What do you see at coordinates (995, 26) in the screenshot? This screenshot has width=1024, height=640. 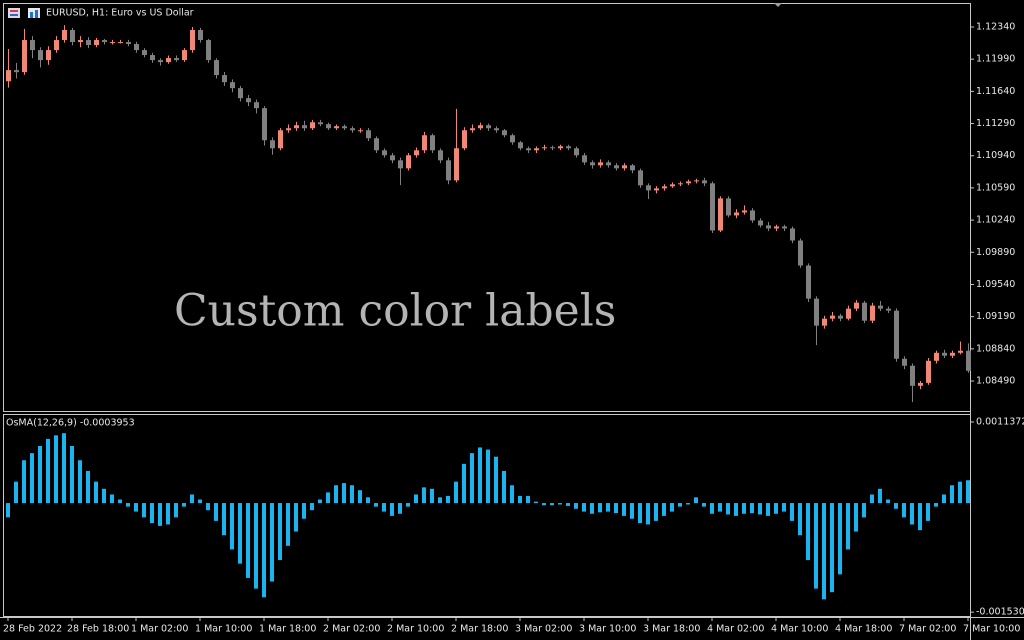 I see `y-tick-label: 1.12340` at bounding box center [995, 26].